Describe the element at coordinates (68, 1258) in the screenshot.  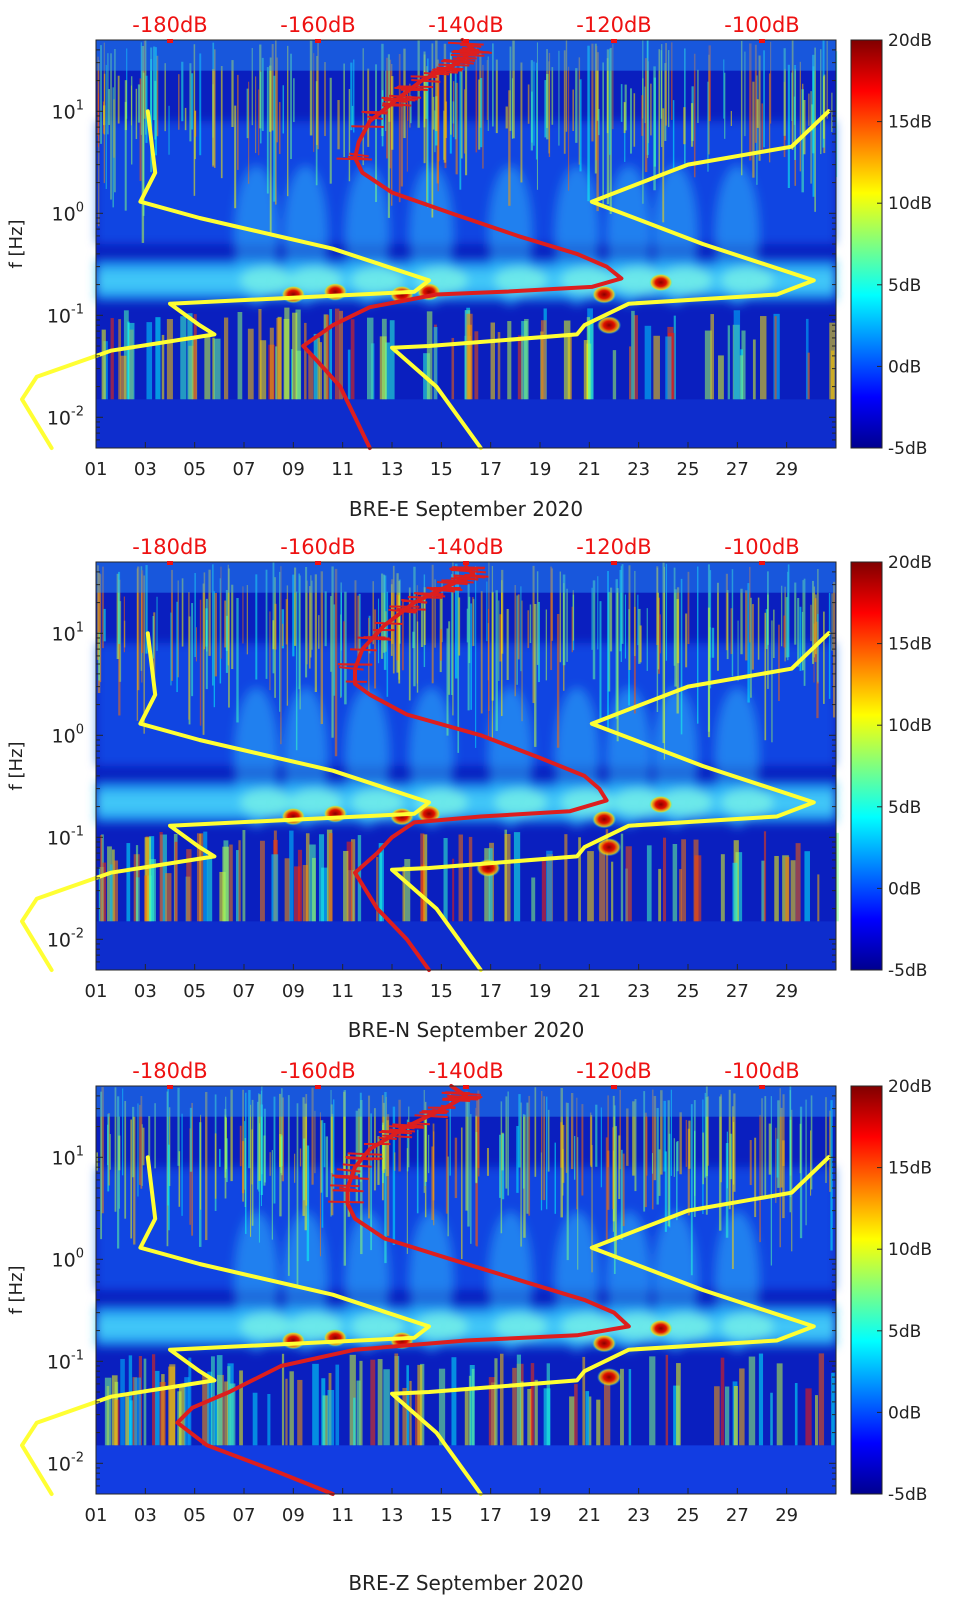
I see `y-tick-label: 100` at that location.